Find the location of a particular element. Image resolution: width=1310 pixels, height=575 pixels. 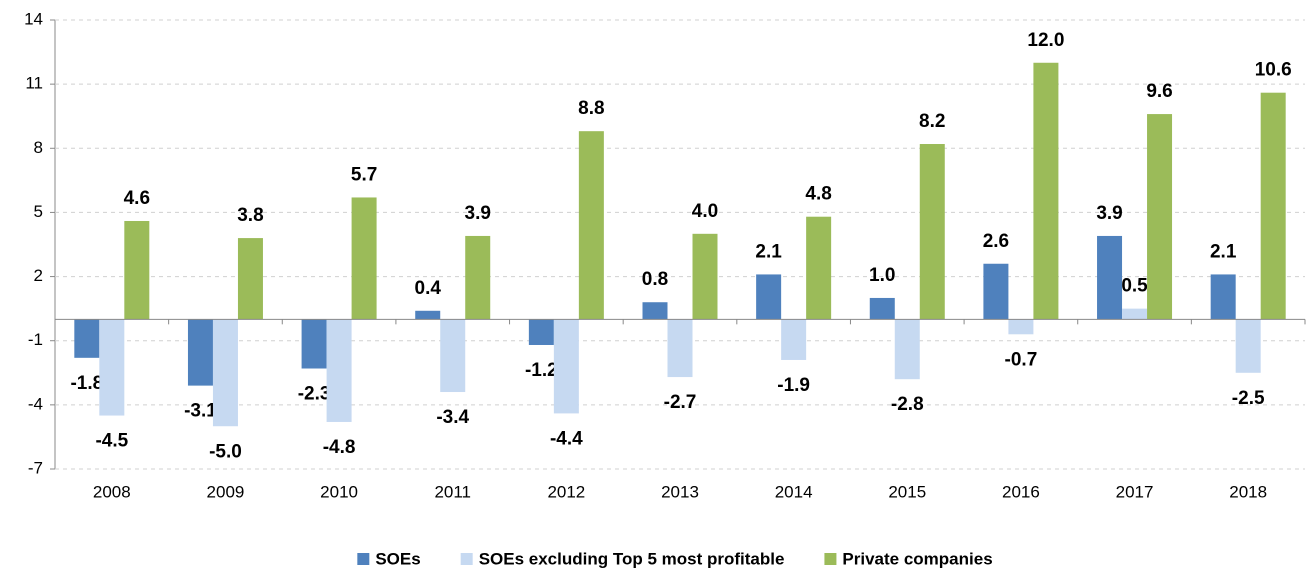

value-label: 0.8 is located at coordinates (655, 279).